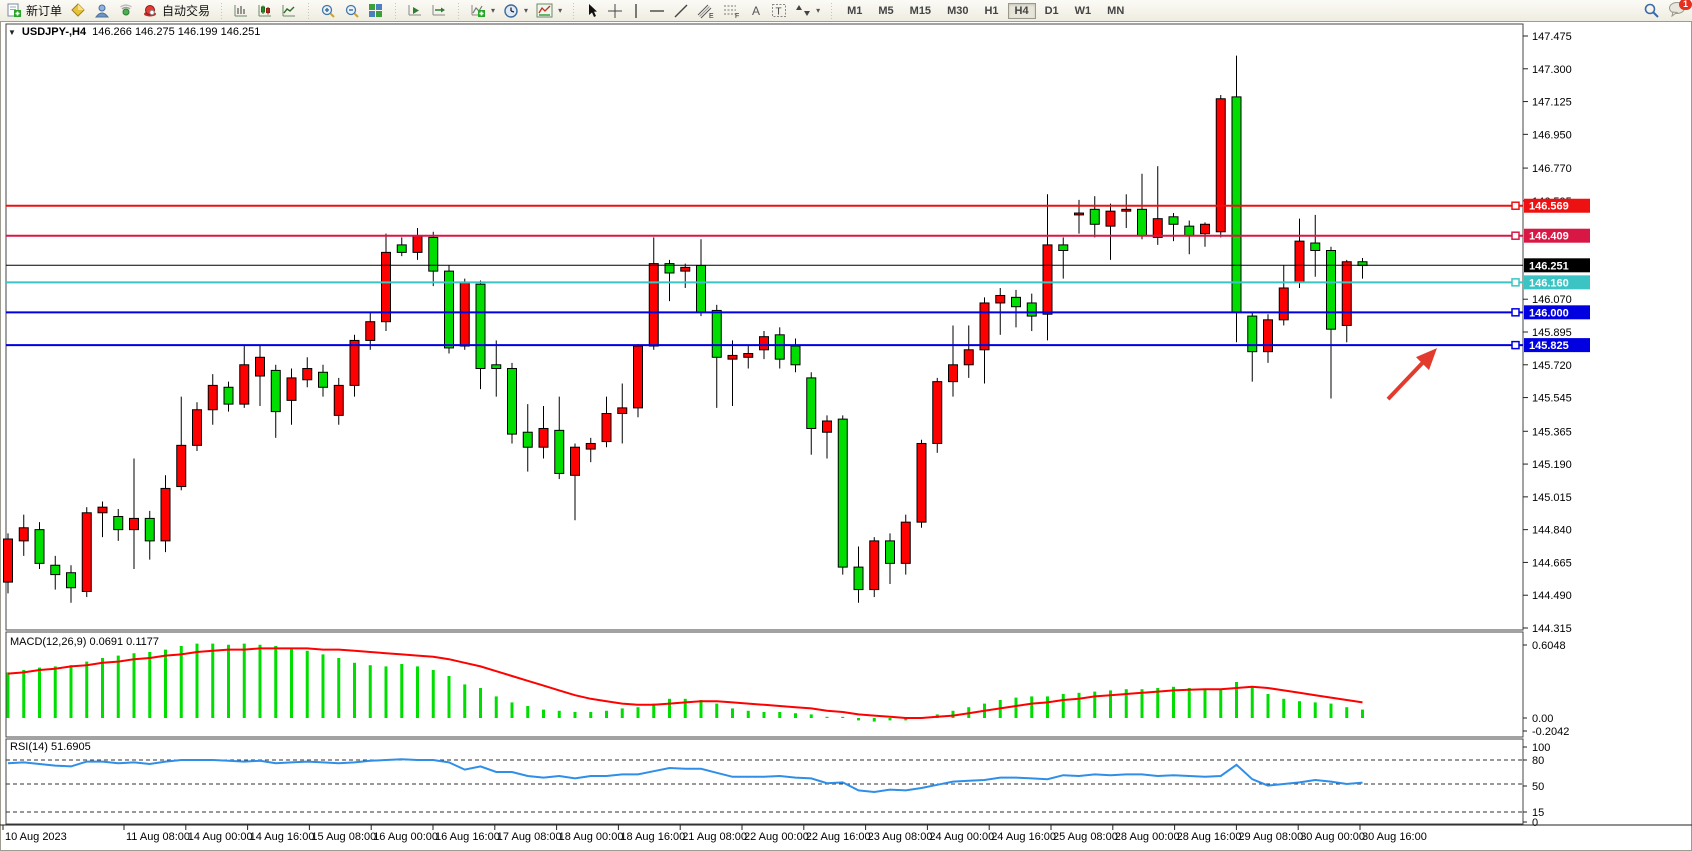  I want to click on timeframe-m5-button: M5, so click(886, 10).